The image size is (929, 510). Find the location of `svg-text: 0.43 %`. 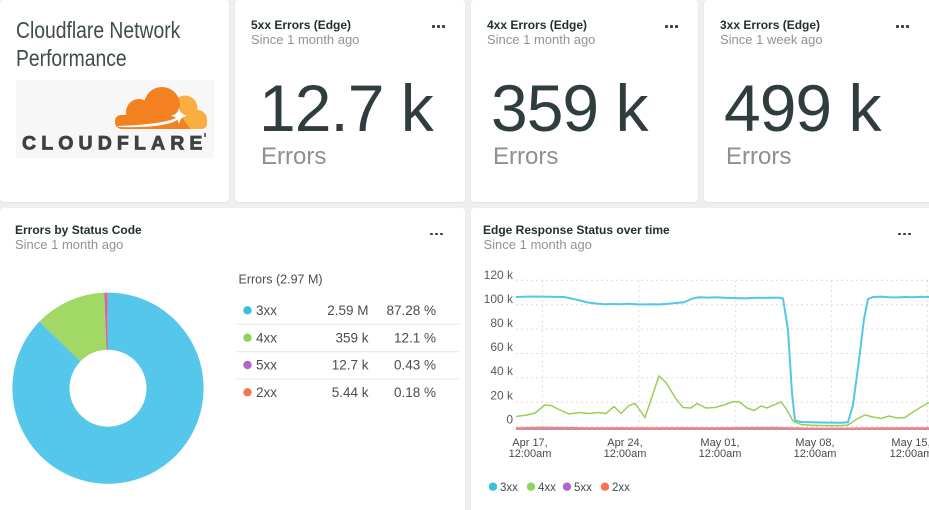

svg-text: 0.43 % is located at coordinates (415, 365).